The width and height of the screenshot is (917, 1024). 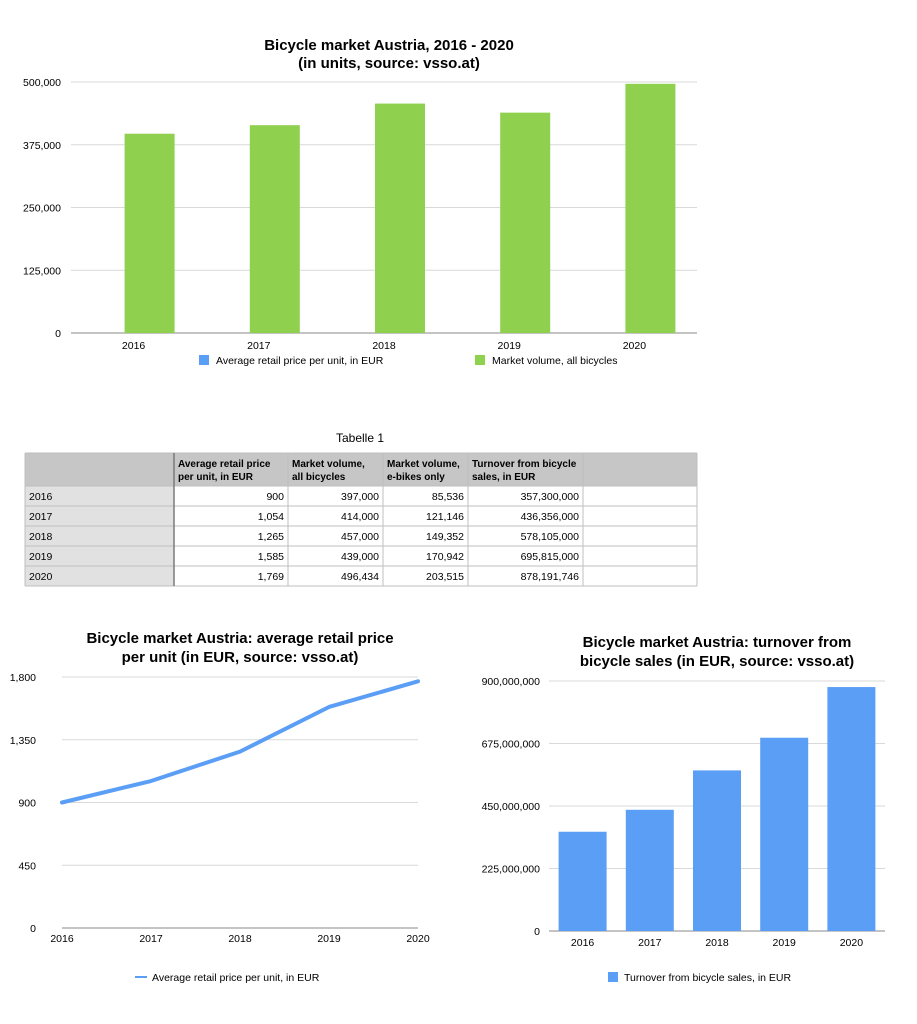 What do you see at coordinates (41, 557) in the screenshot?
I see `table-row-label: 2019` at bounding box center [41, 557].